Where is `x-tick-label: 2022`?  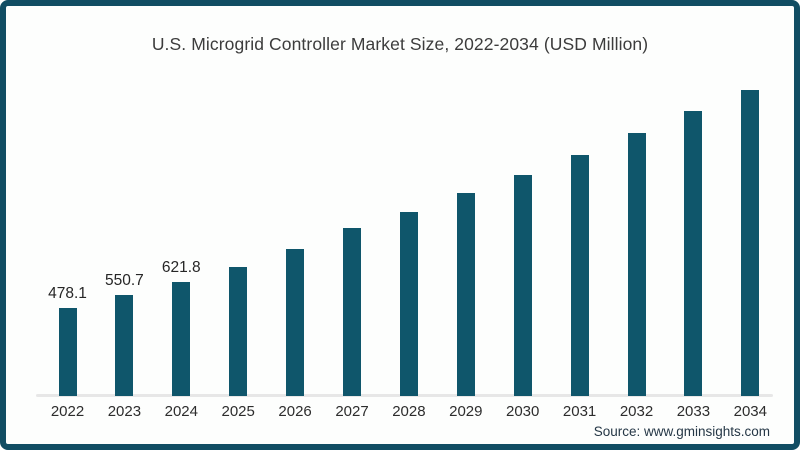 x-tick-label: 2022 is located at coordinates (67, 411).